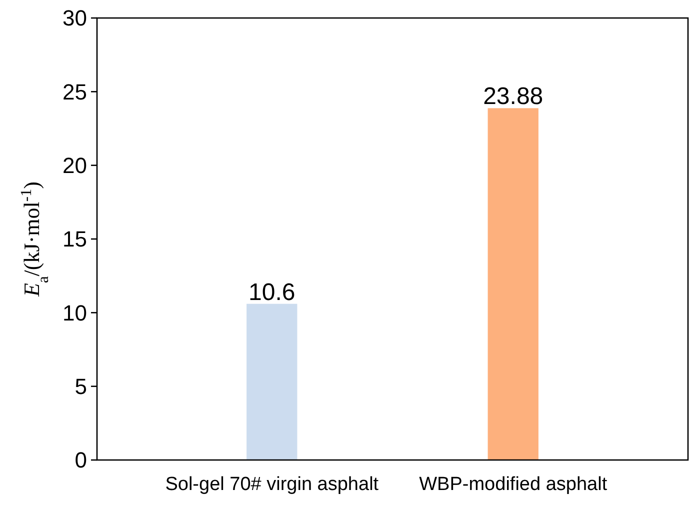 The width and height of the screenshot is (700, 508). Describe the element at coordinates (74, 91) in the screenshot. I see `y-tick-label: 25` at that location.